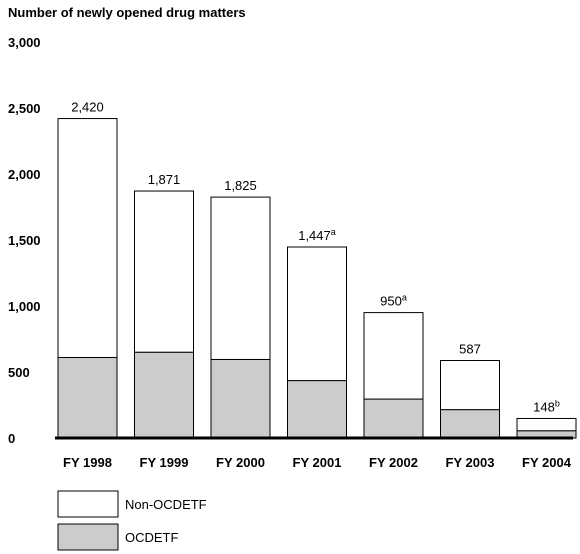 The width and height of the screenshot is (580, 554). What do you see at coordinates (317, 462) in the screenshot?
I see `x-tick-label: FY 2001` at bounding box center [317, 462].